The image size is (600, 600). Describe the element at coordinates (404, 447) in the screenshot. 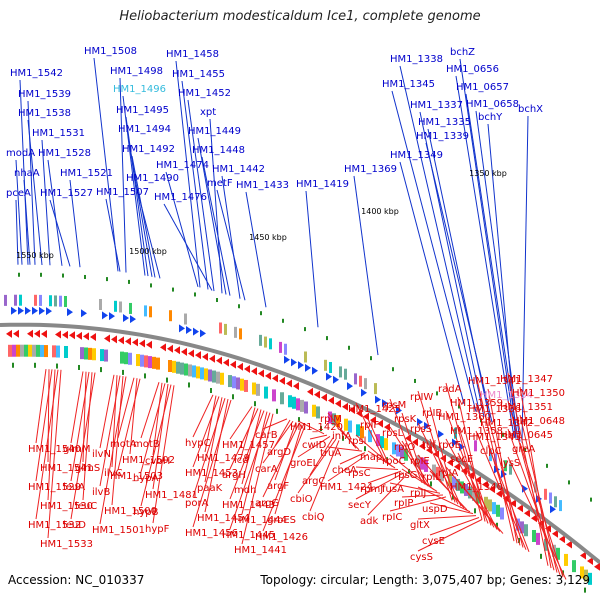

I see `bottom-gene-label: rpIO` at that location.